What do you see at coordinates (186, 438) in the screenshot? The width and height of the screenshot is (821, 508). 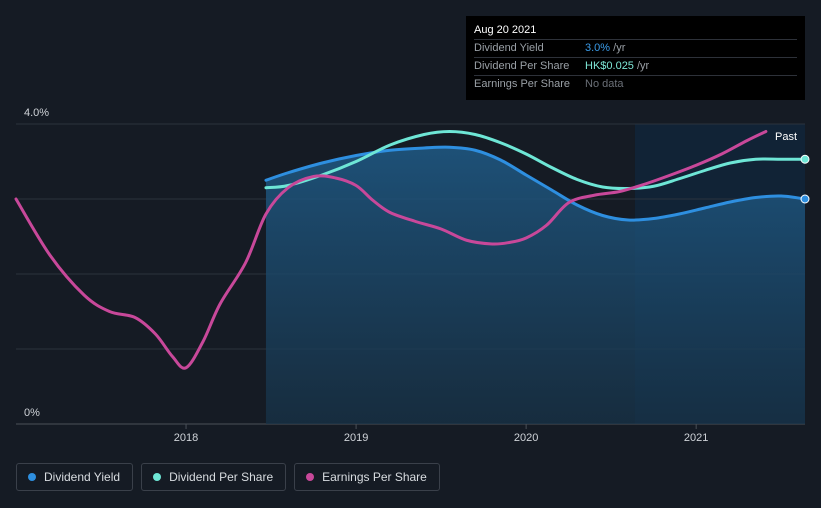 I see `x-tick-label: 2018` at bounding box center [186, 438].